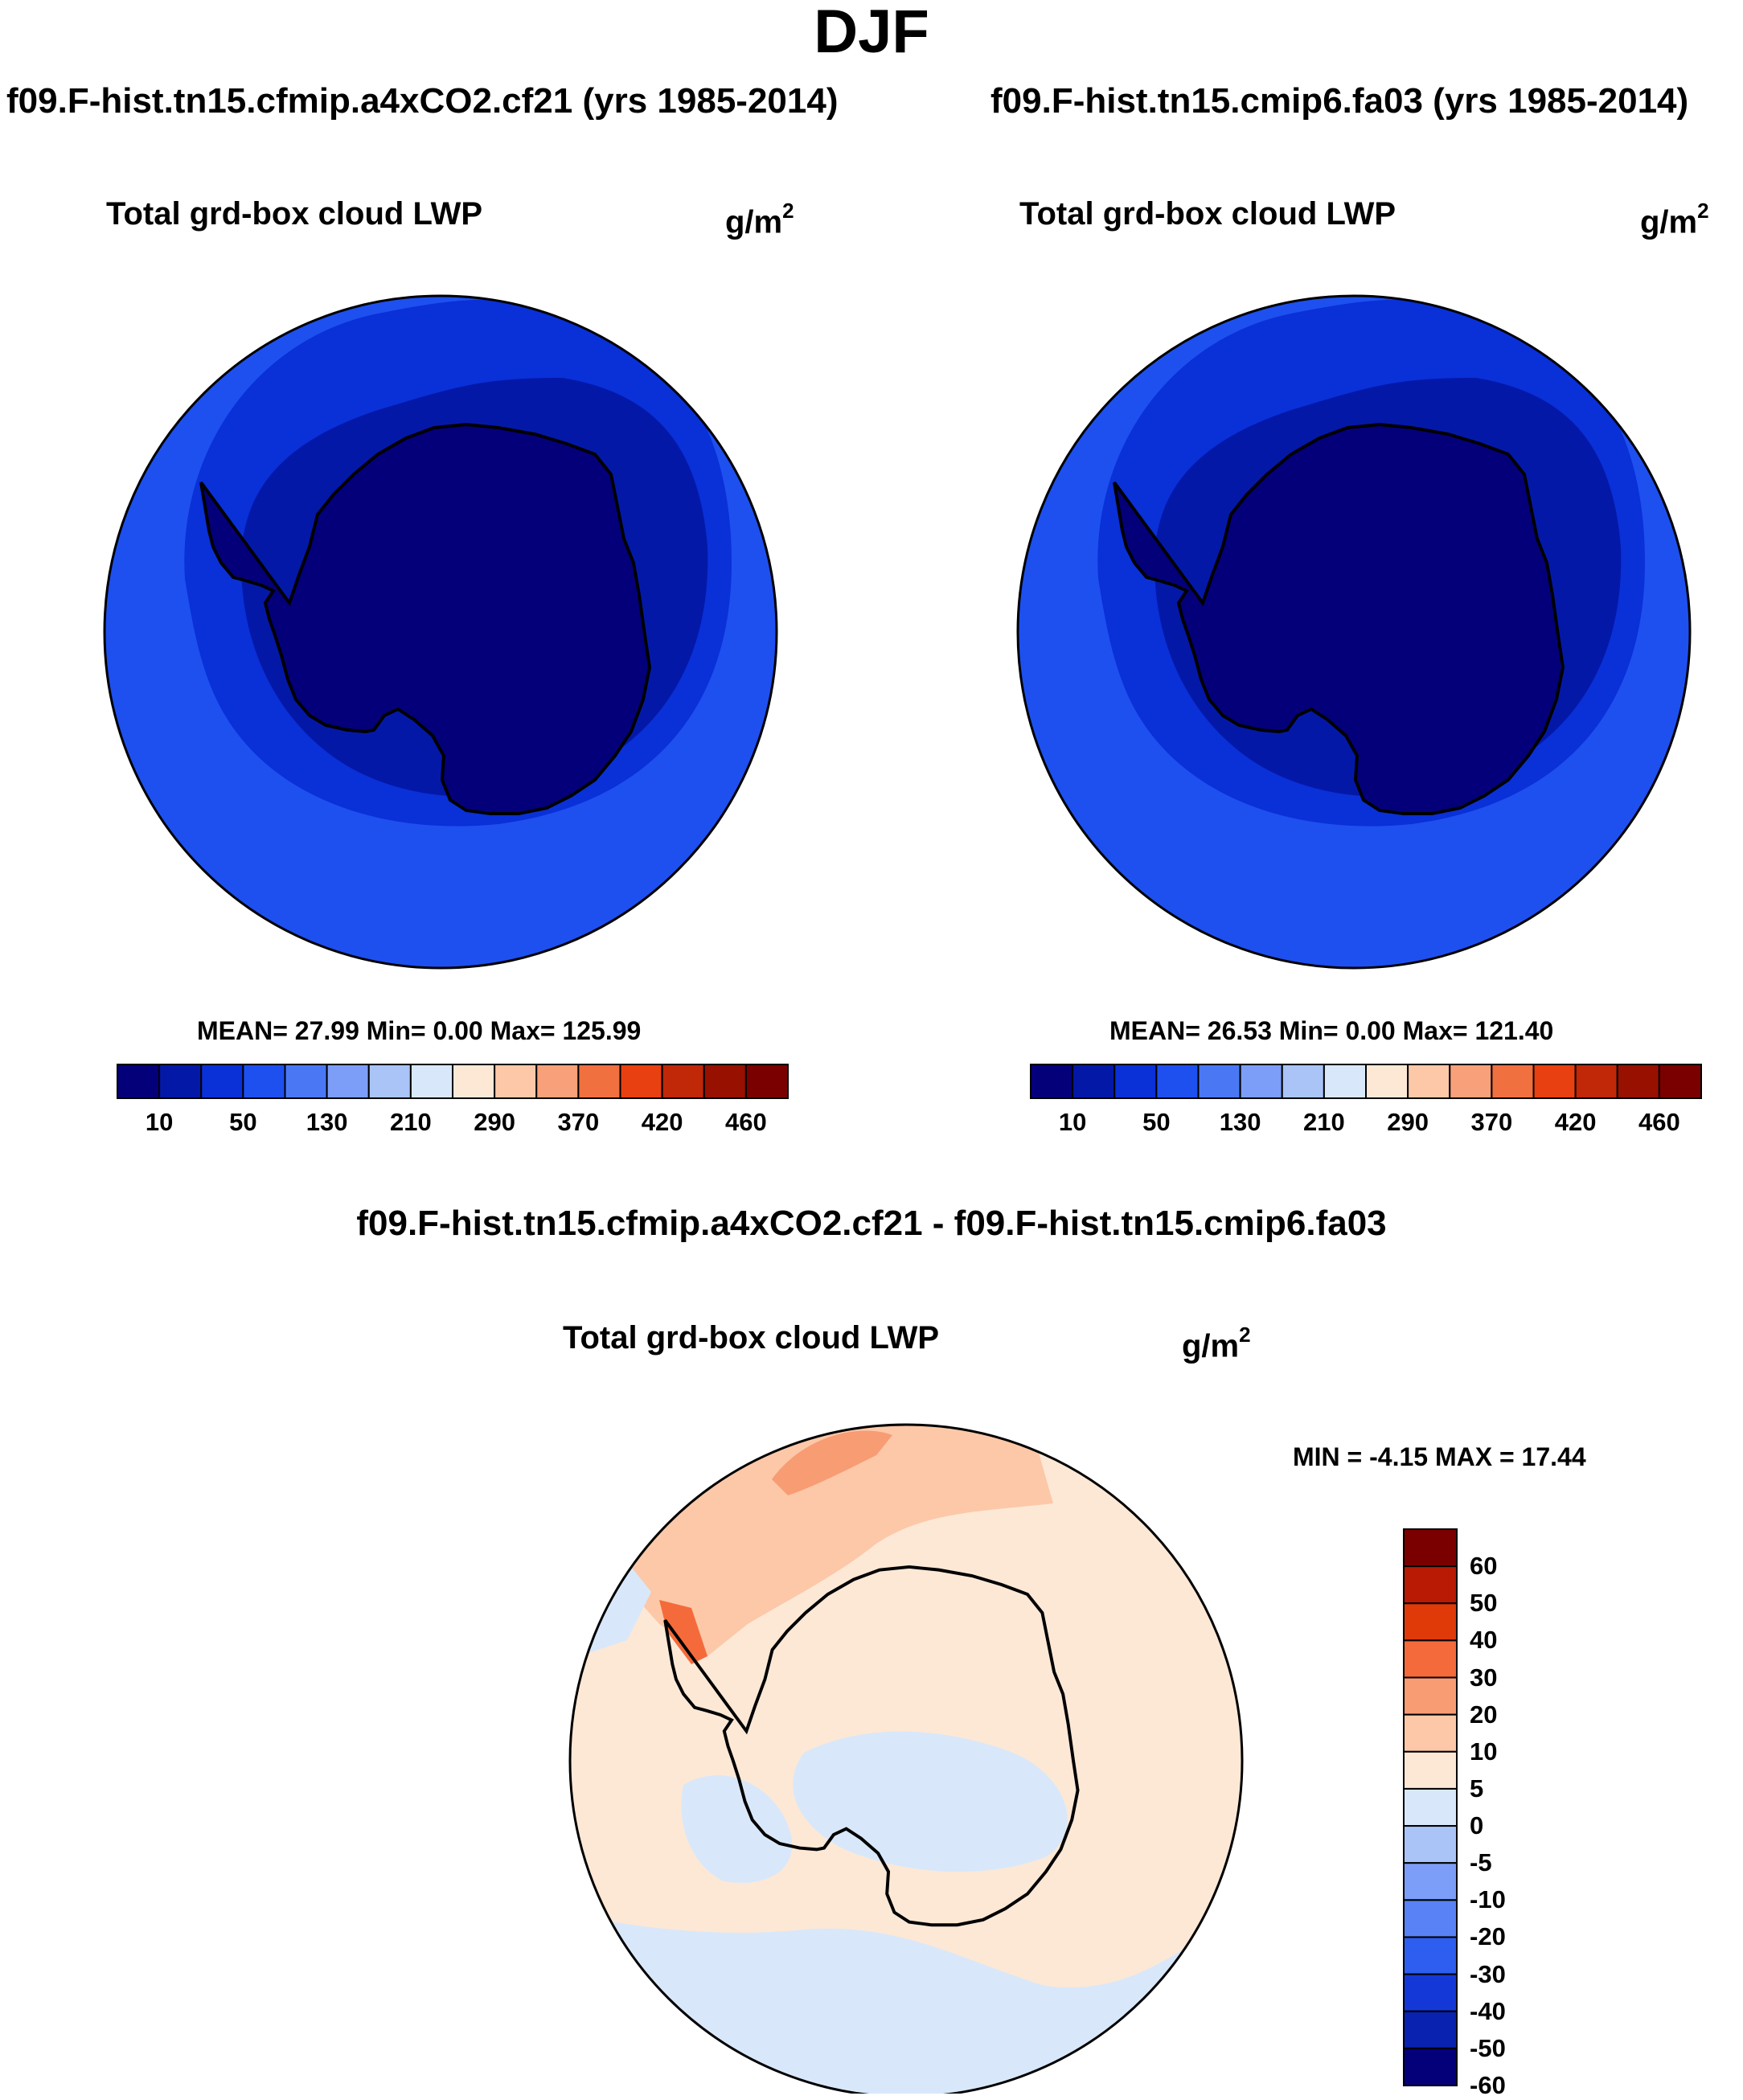  What do you see at coordinates (1484, 1604) in the screenshot?
I see `diff-colorbar-tick-label: 50` at bounding box center [1484, 1604].